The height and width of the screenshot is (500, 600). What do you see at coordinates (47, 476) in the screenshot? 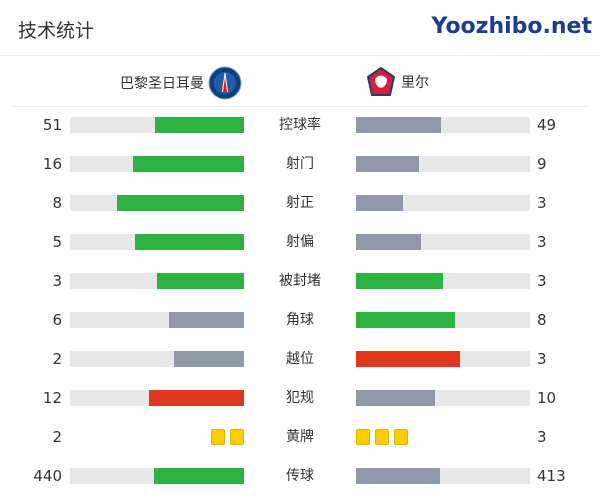
I see `home-value: 440` at bounding box center [47, 476].